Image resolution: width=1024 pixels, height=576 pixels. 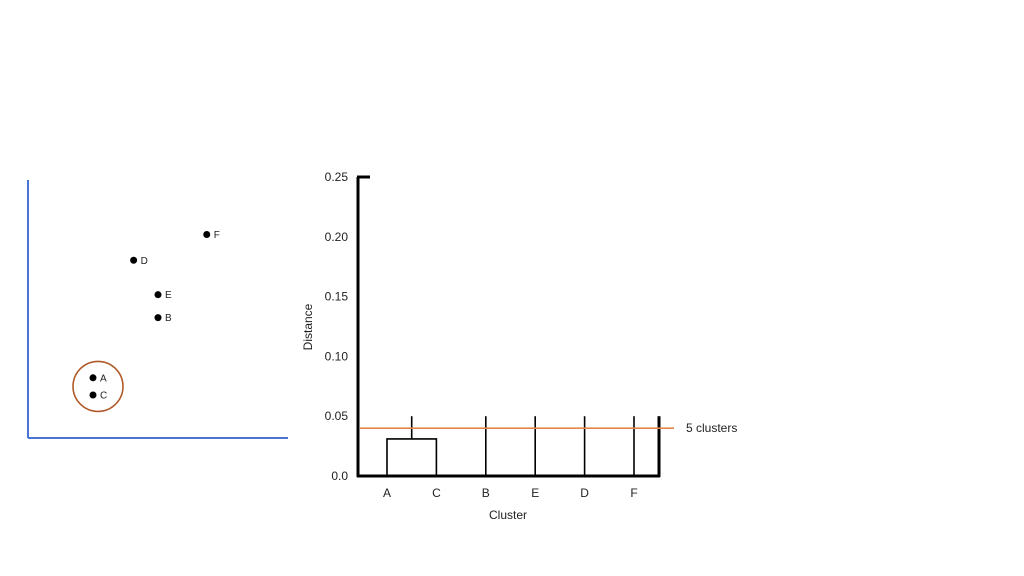 What do you see at coordinates (93, 395) in the screenshot?
I see `scatter-point-c` at bounding box center [93, 395].